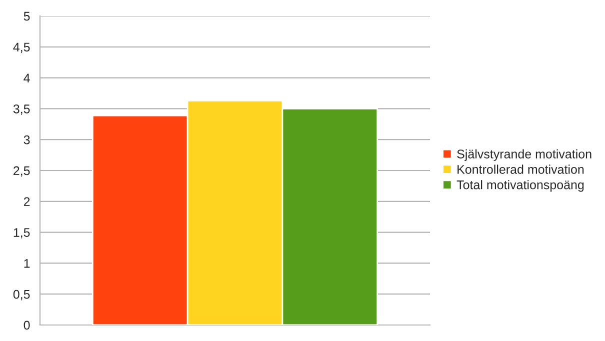 The image size is (605, 341). I want to click on y-tick-label: 1, so click(27, 263).